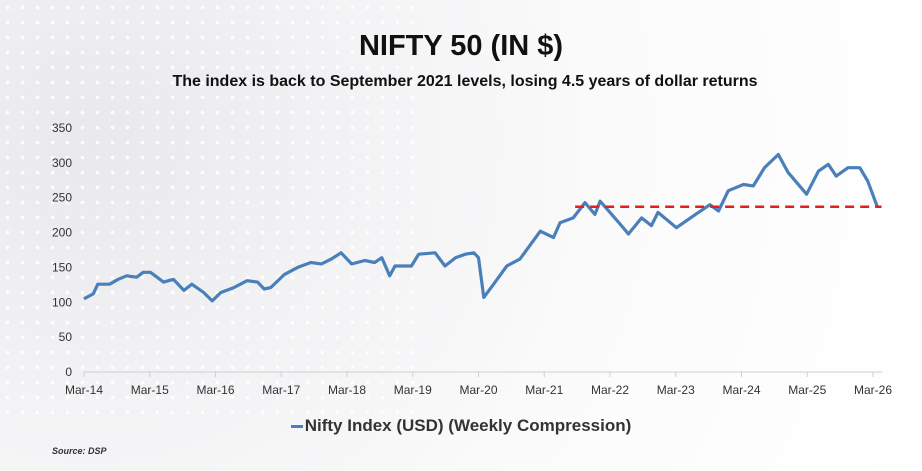 The height and width of the screenshot is (471, 922). Describe the element at coordinates (468, 425) in the screenshot. I see `legend-label: Nifty Index (USD) (Weekly Compression)` at that location.